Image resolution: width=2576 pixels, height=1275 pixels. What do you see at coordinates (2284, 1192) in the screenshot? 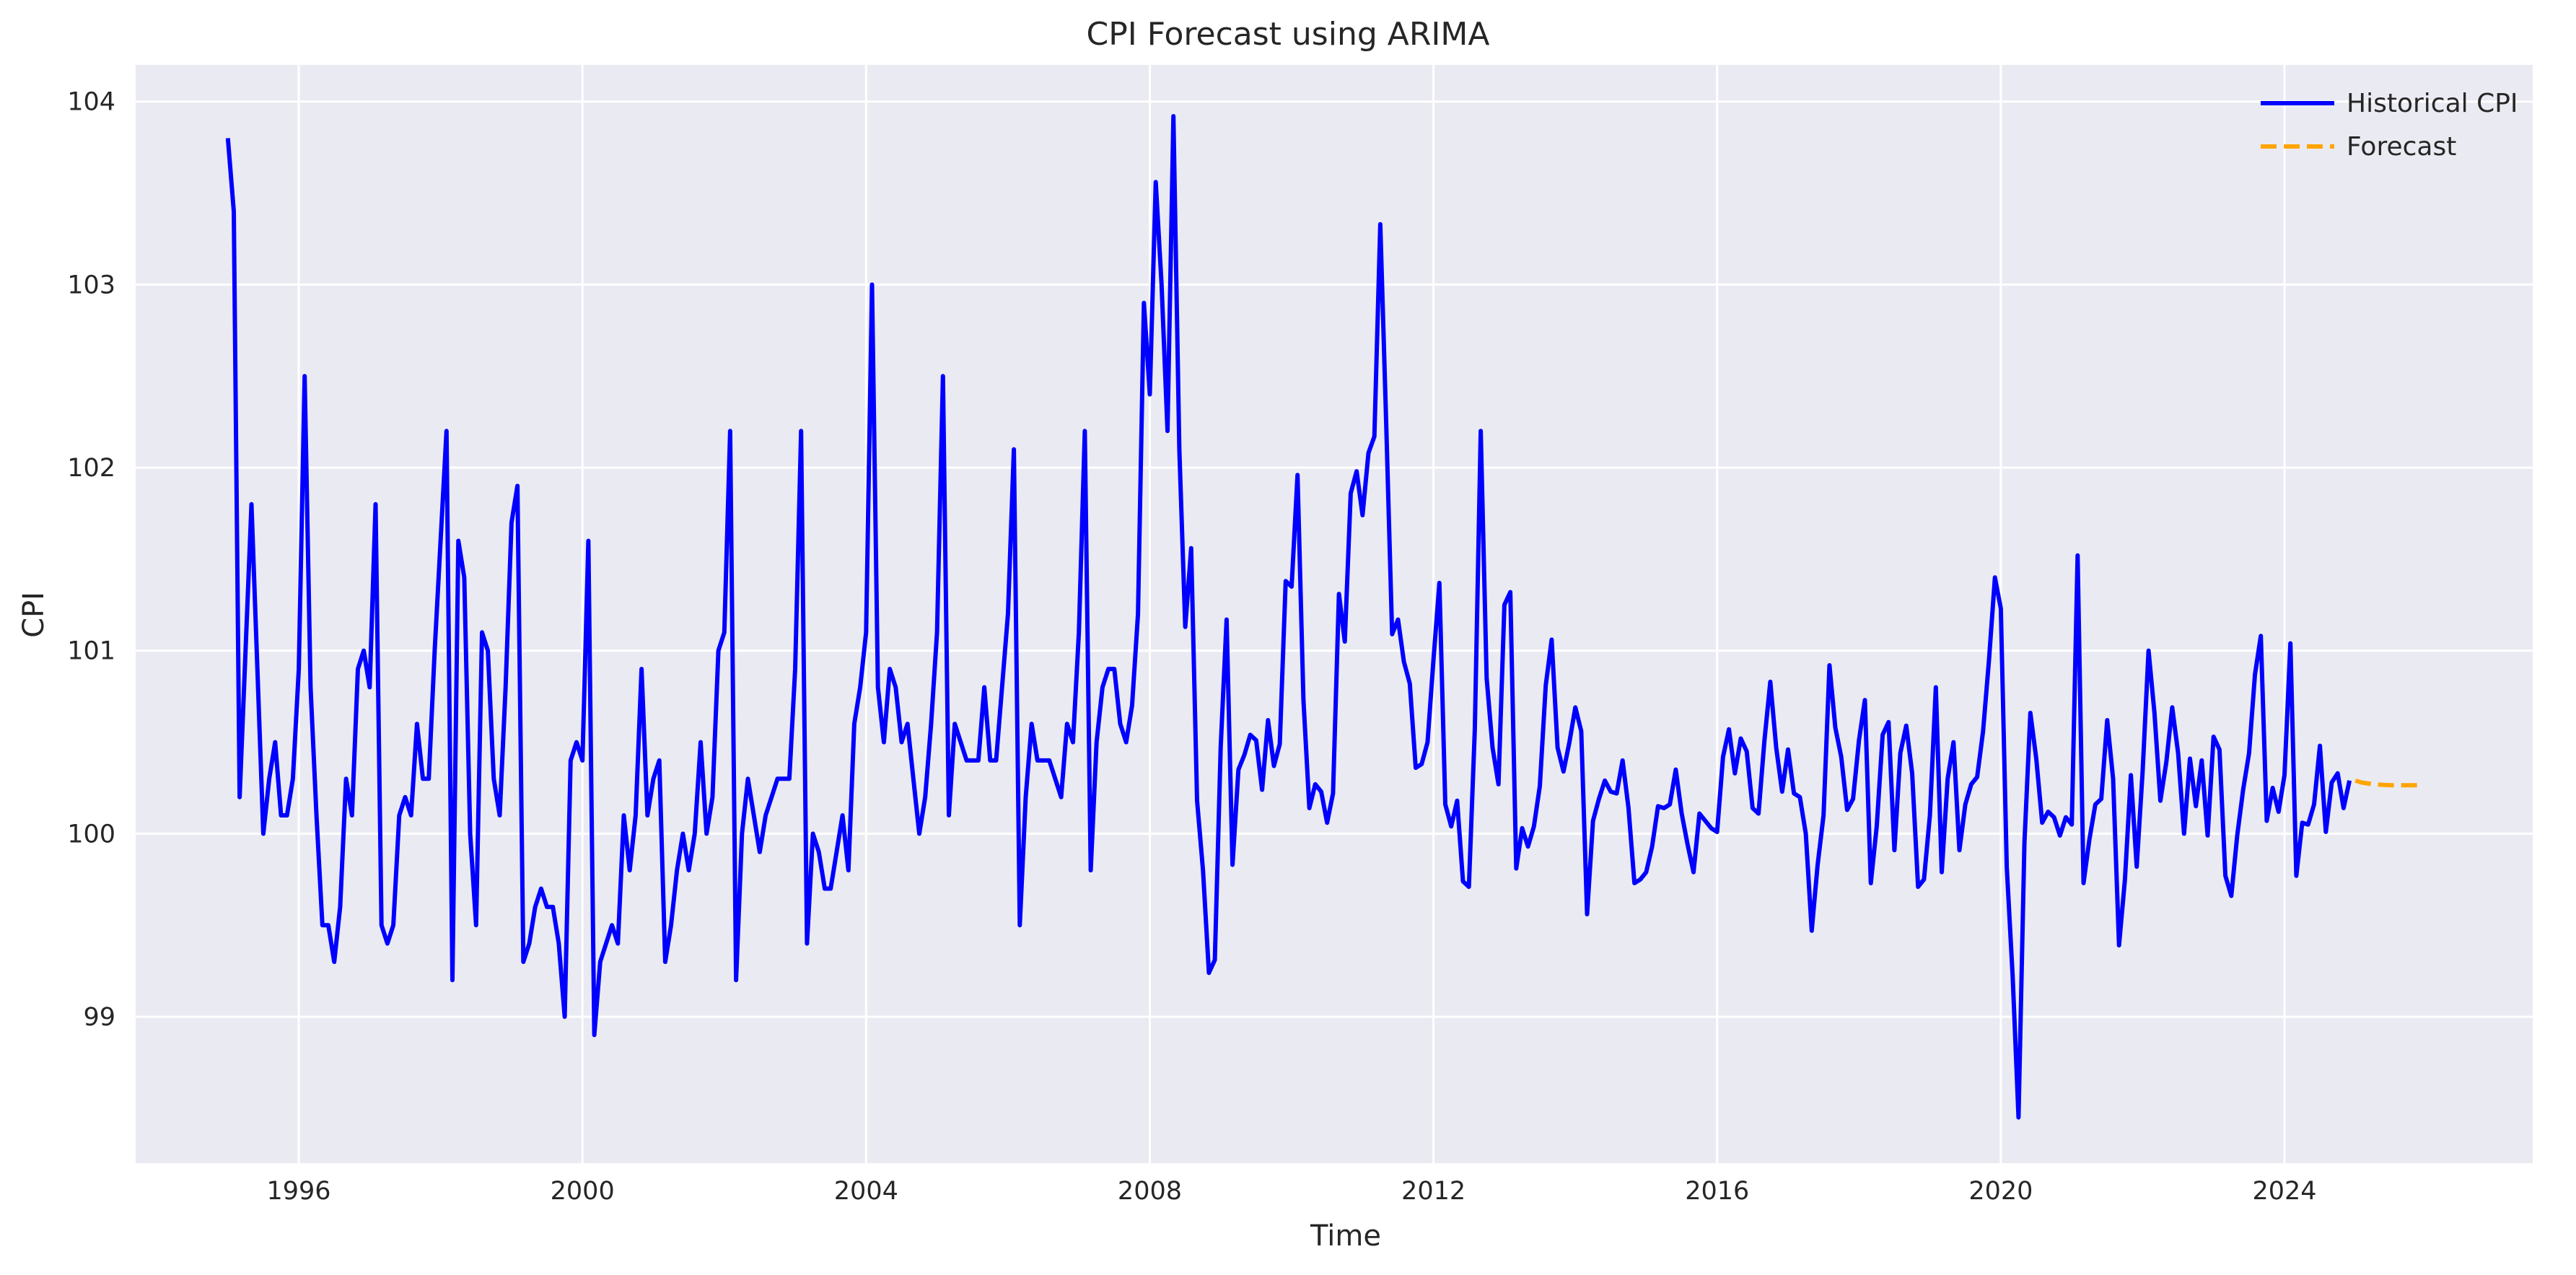
I see `x-tick-label: 2024` at bounding box center [2284, 1192].